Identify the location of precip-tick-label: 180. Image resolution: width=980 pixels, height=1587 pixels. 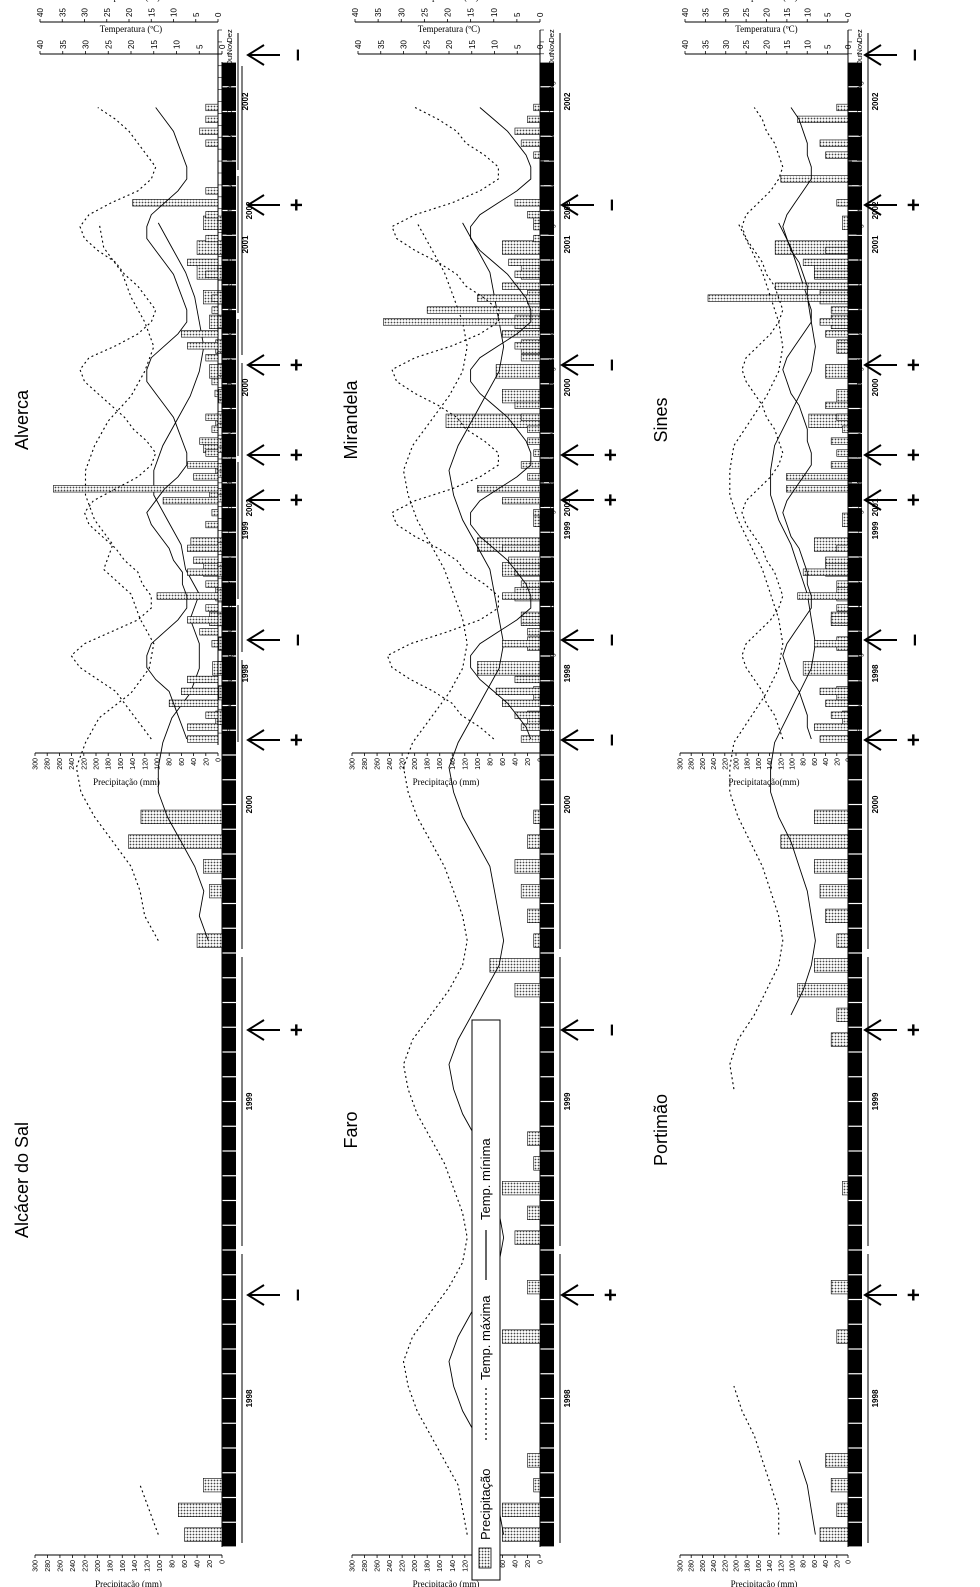
(748, 764).